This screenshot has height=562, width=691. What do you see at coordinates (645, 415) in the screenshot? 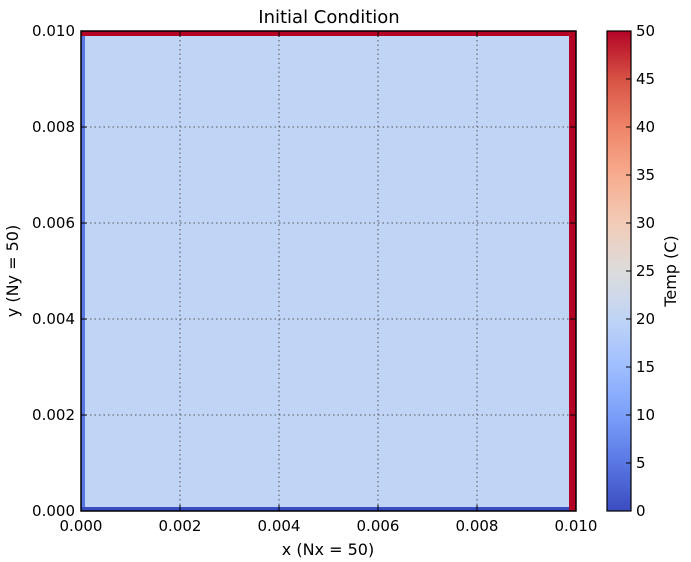
I see `colorbar-tick-label: 10` at bounding box center [645, 415].